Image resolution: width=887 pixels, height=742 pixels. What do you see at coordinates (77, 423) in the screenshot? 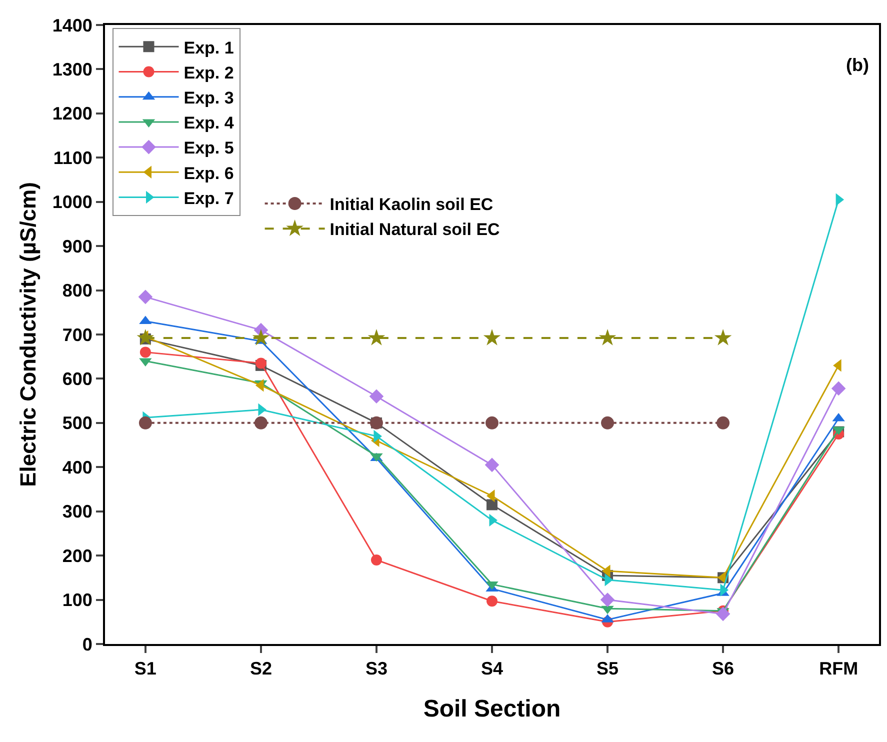
I see `y-tick-label: 500` at bounding box center [77, 423].